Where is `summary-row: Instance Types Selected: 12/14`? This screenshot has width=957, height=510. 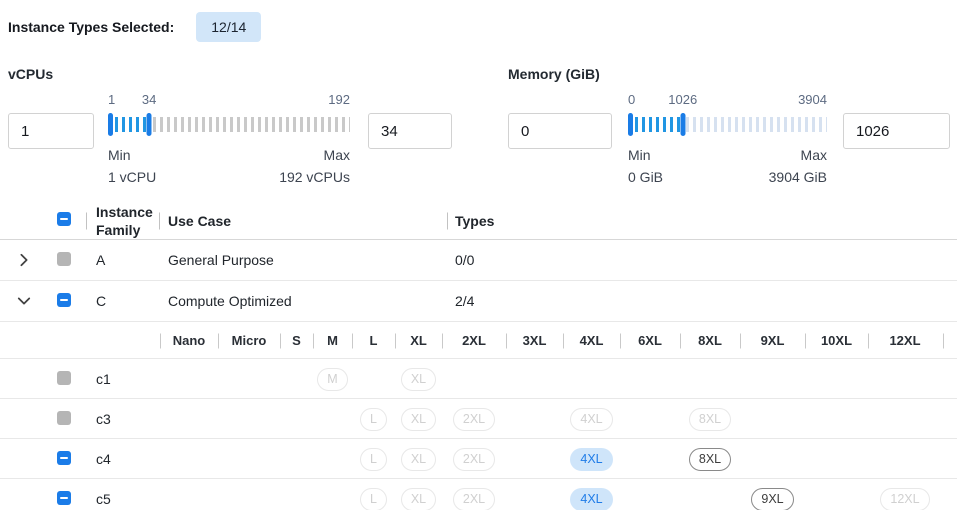 summary-row: Instance Types Selected: 12/14 is located at coordinates (482, 27).